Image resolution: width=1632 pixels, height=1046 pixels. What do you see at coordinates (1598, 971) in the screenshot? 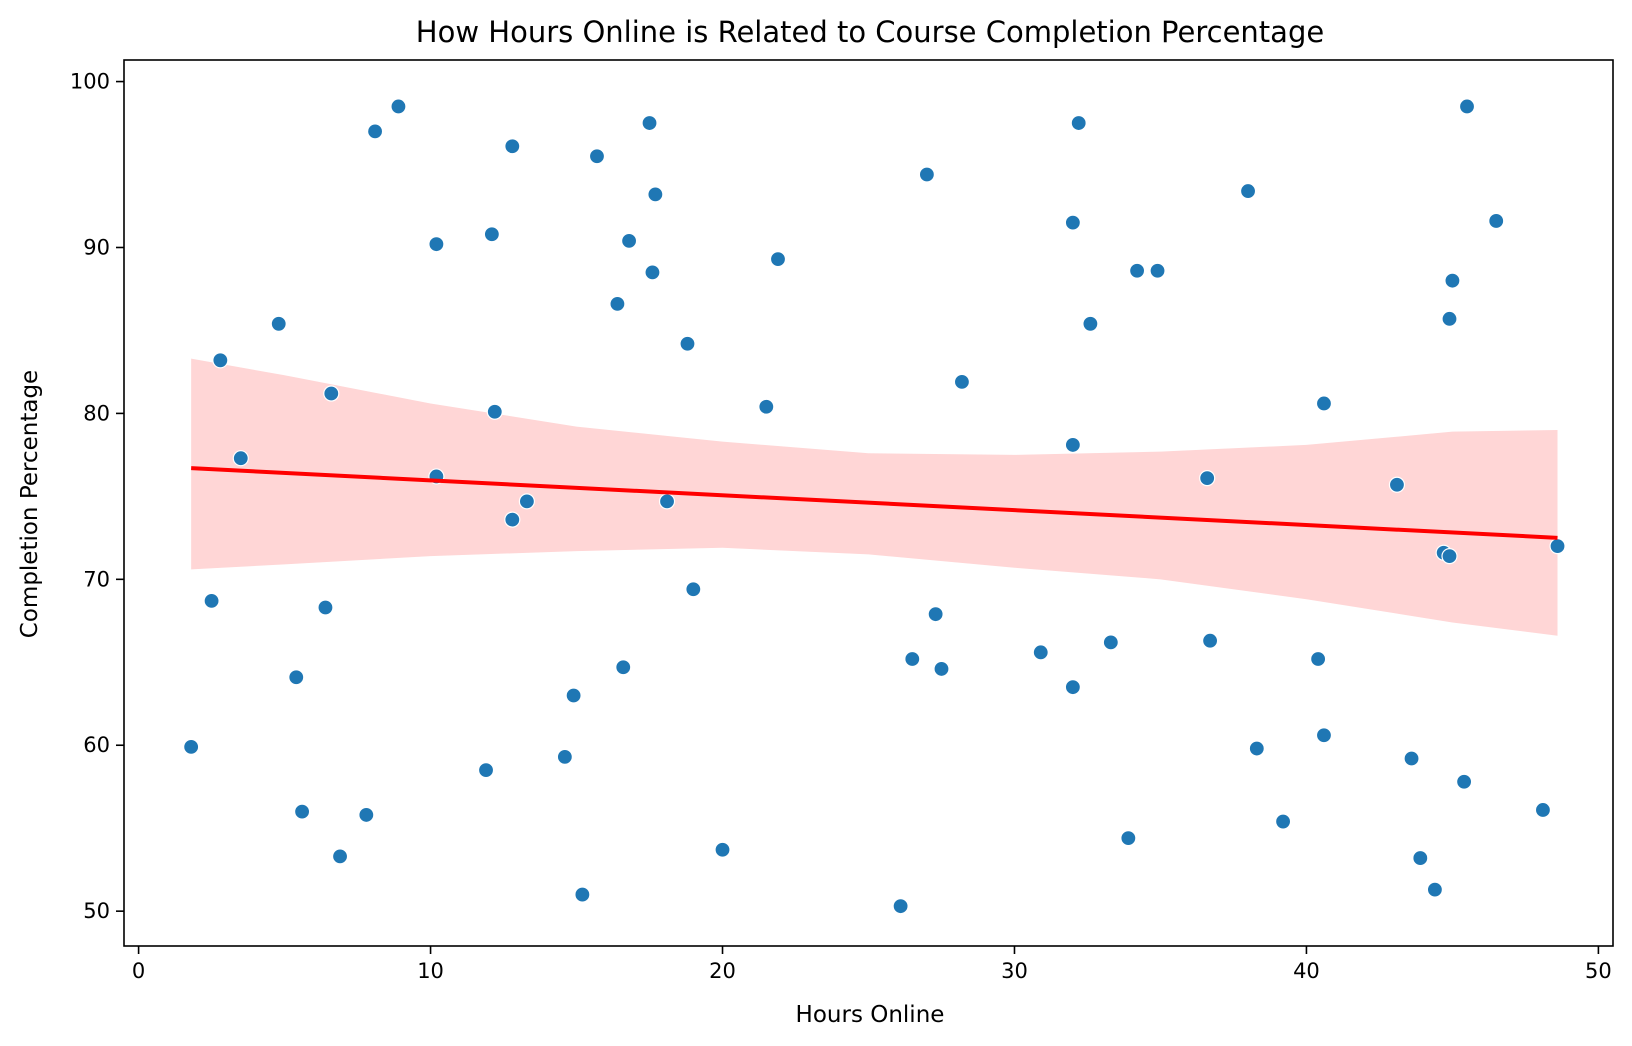
I see `x-tick-label: 50` at bounding box center [1598, 971].